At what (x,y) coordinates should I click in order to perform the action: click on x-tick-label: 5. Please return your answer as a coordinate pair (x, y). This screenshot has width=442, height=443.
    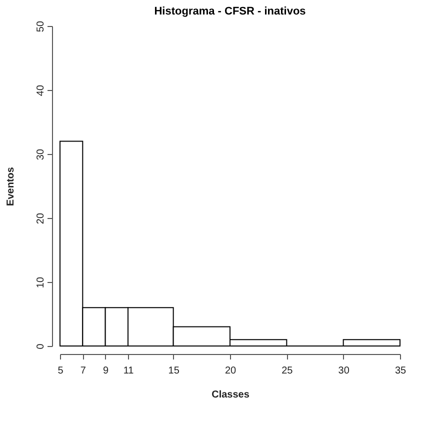
    Looking at the image, I should click on (61, 371).